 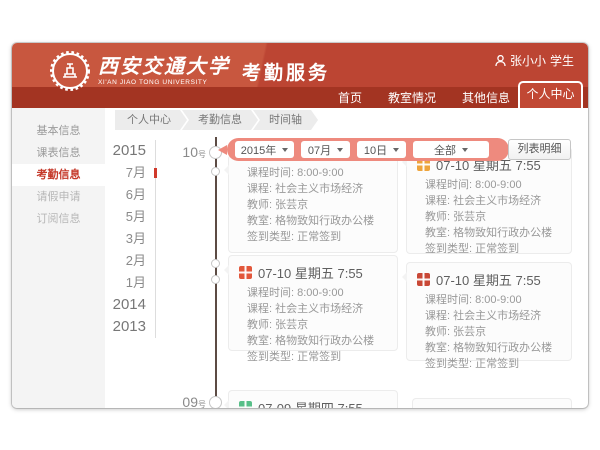 What do you see at coordinates (285, 120) in the screenshot?
I see `breadcrumb-timeline: 时间轴` at bounding box center [285, 120].